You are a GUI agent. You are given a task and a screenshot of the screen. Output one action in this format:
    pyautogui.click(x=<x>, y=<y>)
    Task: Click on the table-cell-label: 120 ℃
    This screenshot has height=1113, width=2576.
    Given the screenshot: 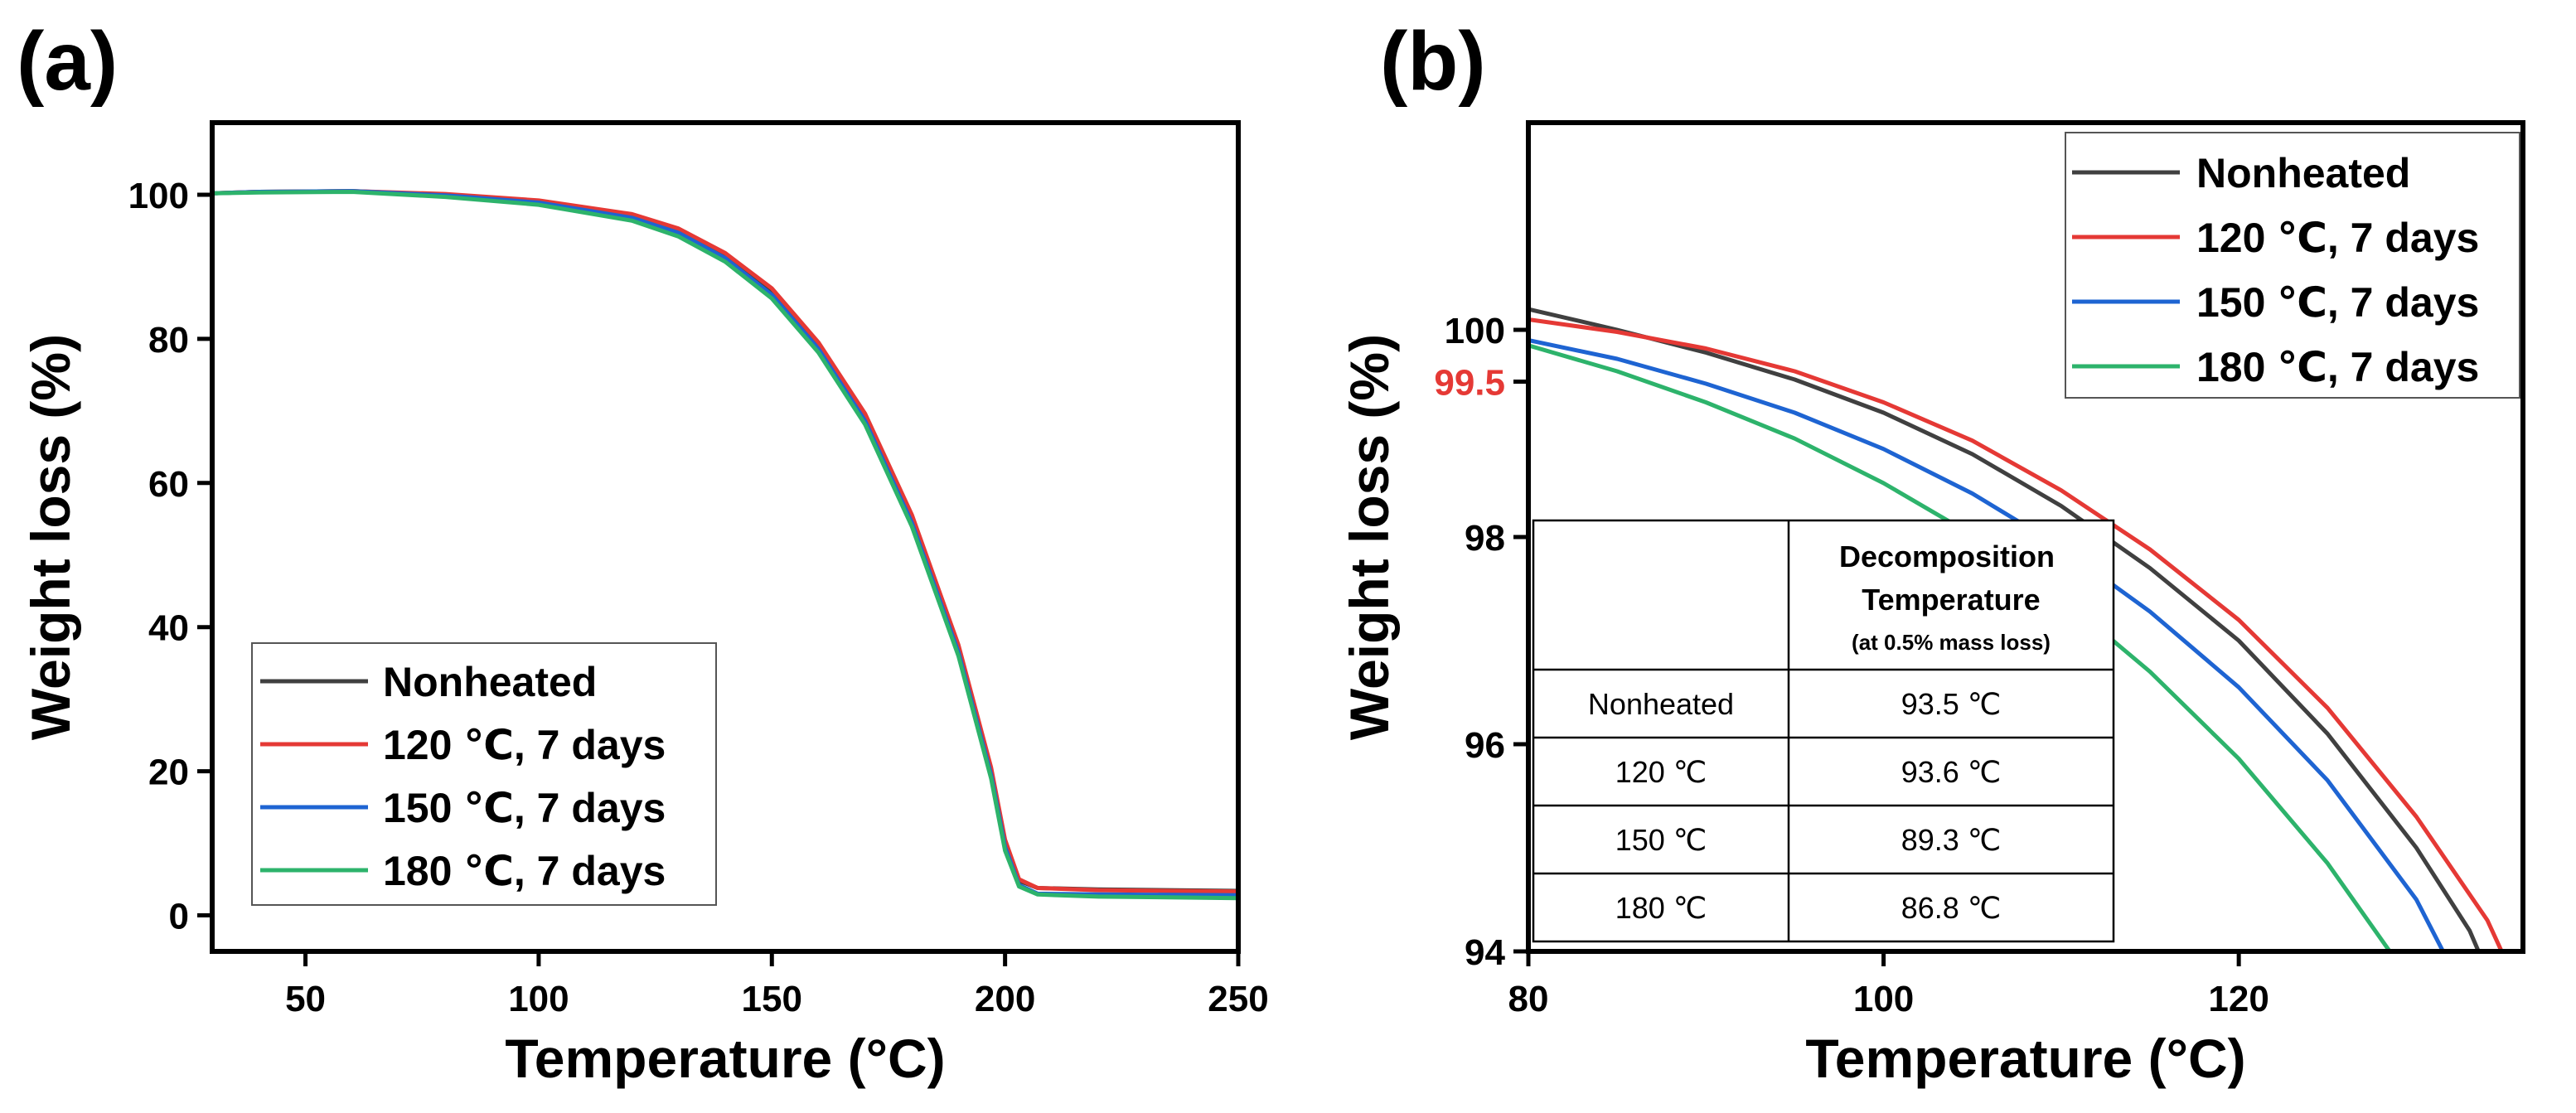 What is the action you would take?
    pyautogui.click(x=1661, y=772)
    